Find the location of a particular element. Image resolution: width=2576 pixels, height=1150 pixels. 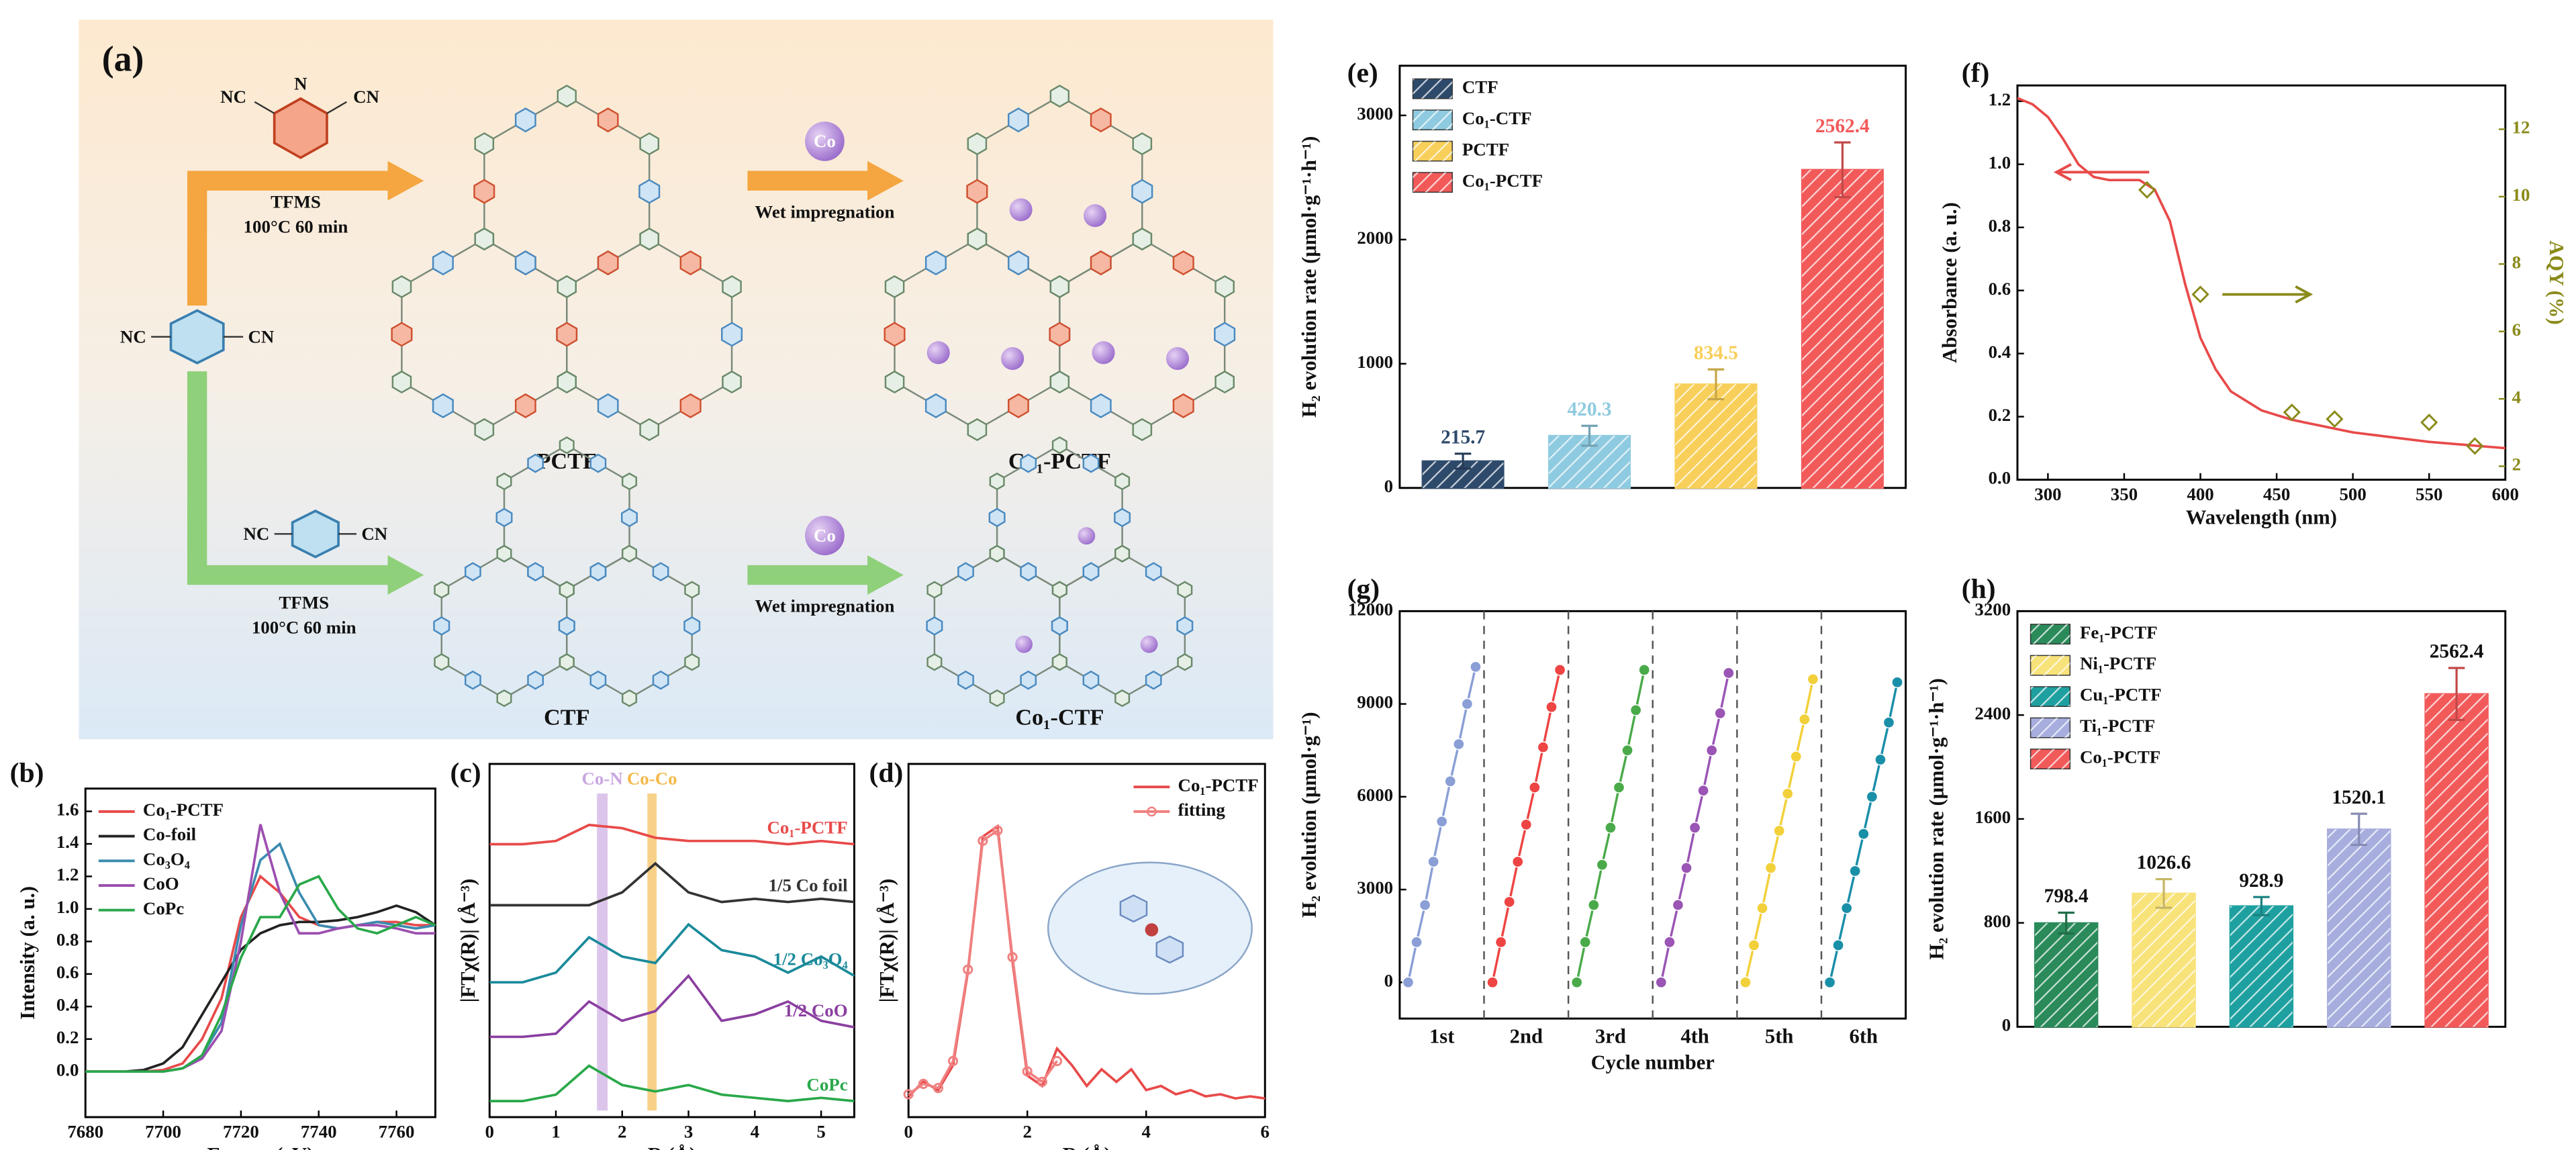

x-tick-label: 7680 is located at coordinates (85, 1132).